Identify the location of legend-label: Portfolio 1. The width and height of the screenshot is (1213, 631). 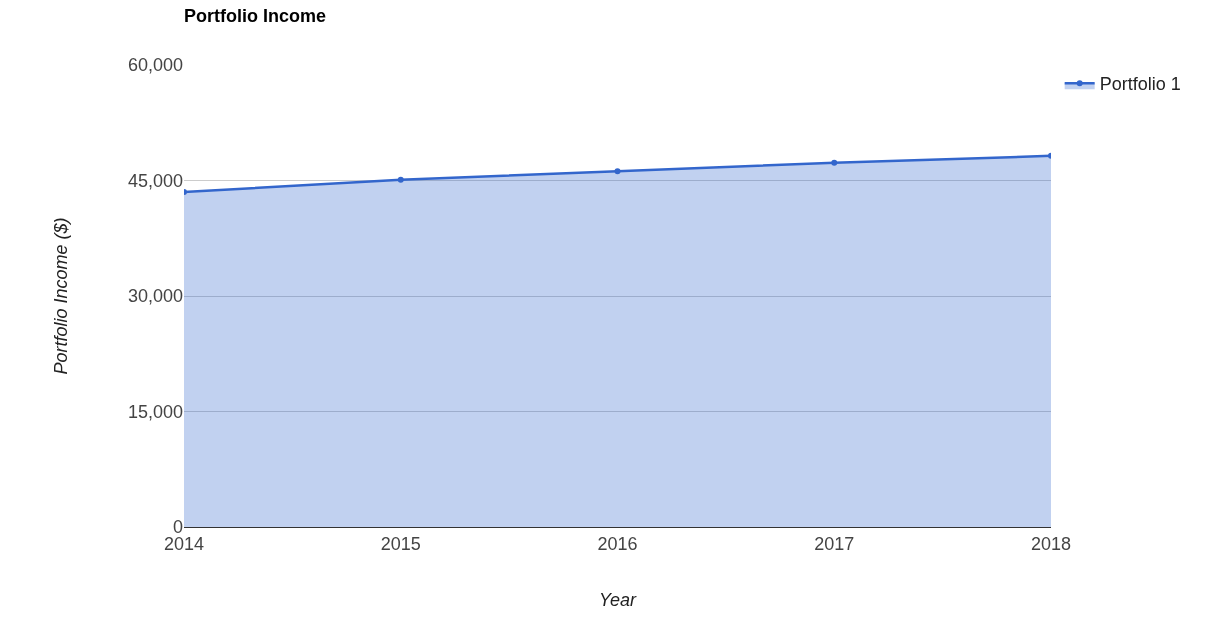
(1140, 84).